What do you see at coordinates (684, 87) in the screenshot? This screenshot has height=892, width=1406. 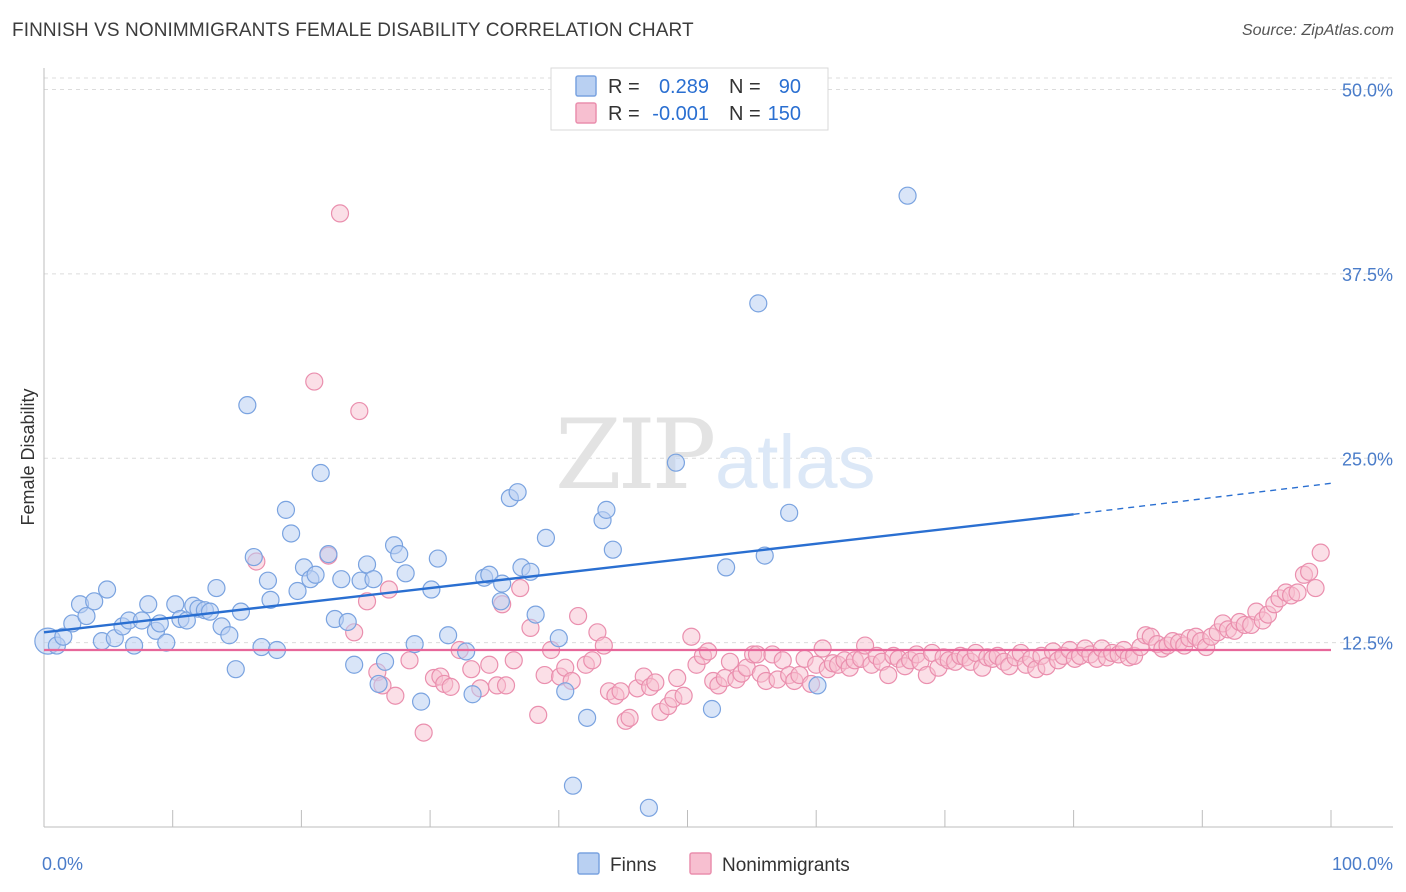 I see `finns-r-value: 0.289` at bounding box center [684, 87].